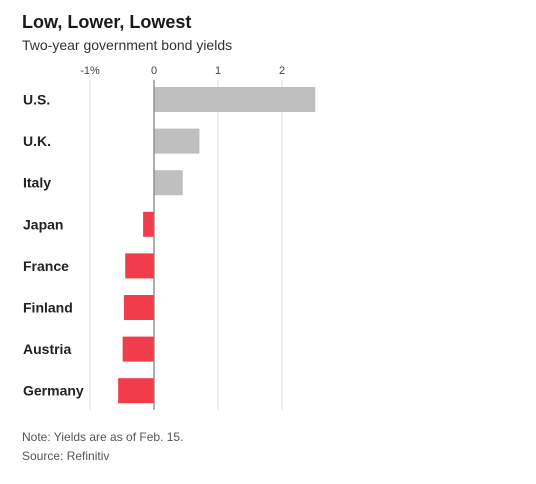 The height and width of the screenshot is (484, 536). What do you see at coordinates (218, 71) in the screenshot?
I see `tick-label: 1` at bounding box center [218, 71].